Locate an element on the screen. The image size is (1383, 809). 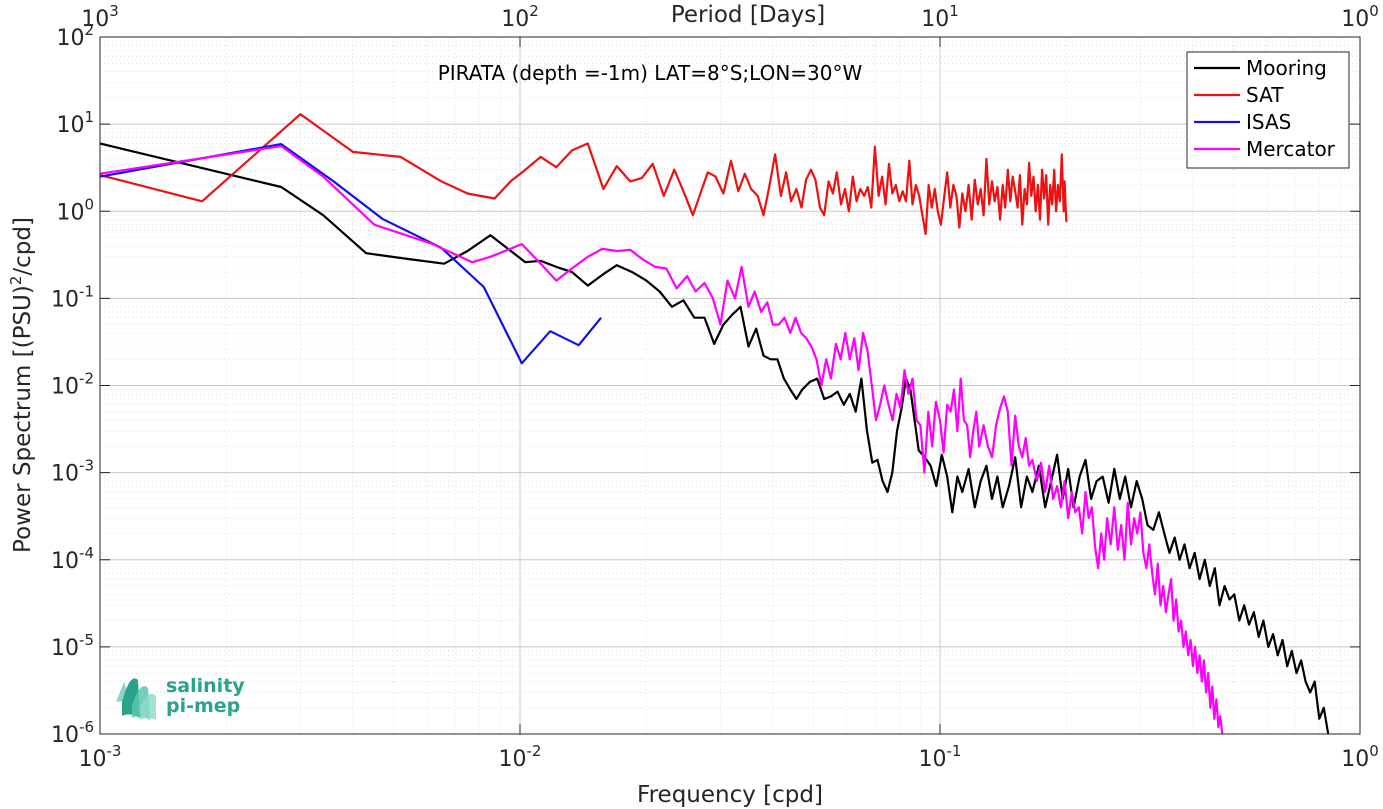
logo-text-pi-mep: pi-mep is located at coordinates (203, 706).